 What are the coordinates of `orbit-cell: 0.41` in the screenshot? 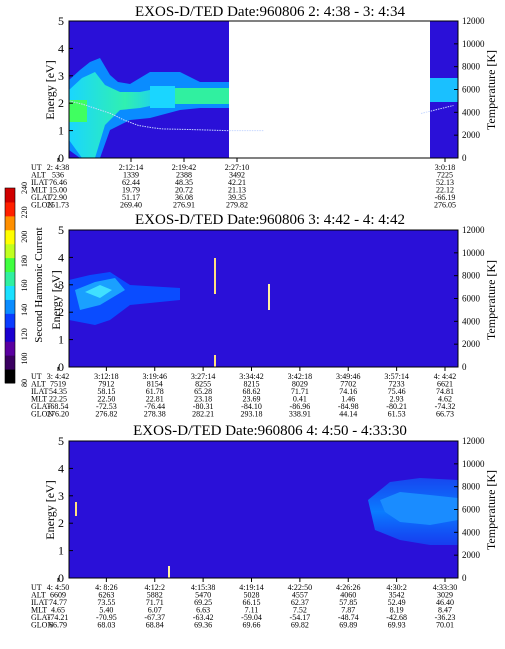 It's located at (300, 399).